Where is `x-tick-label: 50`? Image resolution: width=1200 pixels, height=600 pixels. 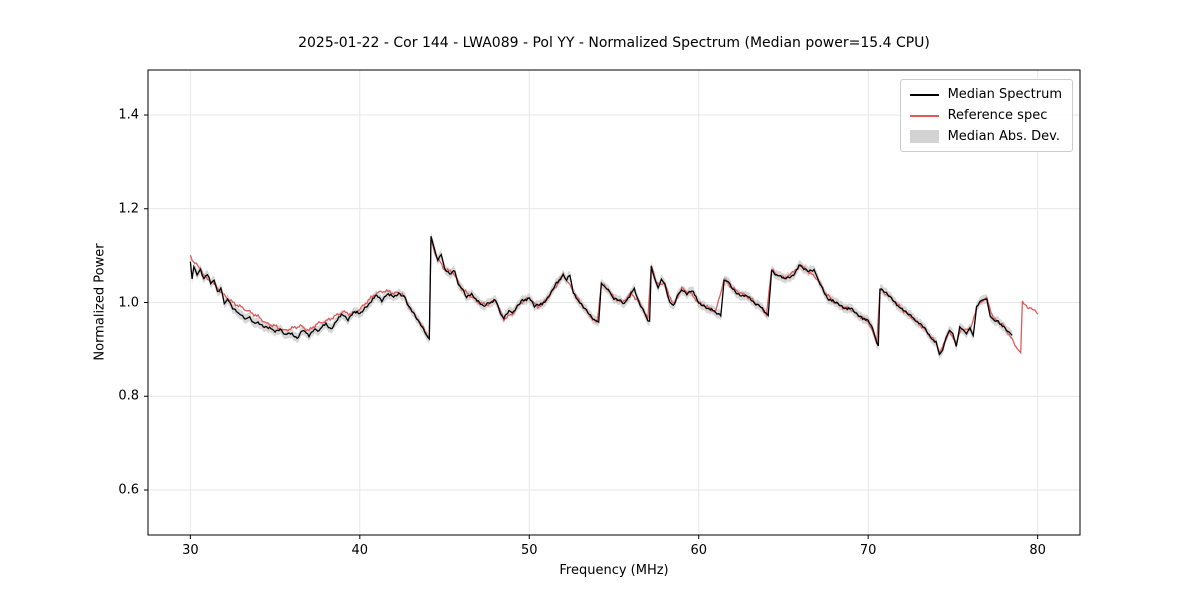 x-tick-label: 50 is located at coordinates (529, 550).